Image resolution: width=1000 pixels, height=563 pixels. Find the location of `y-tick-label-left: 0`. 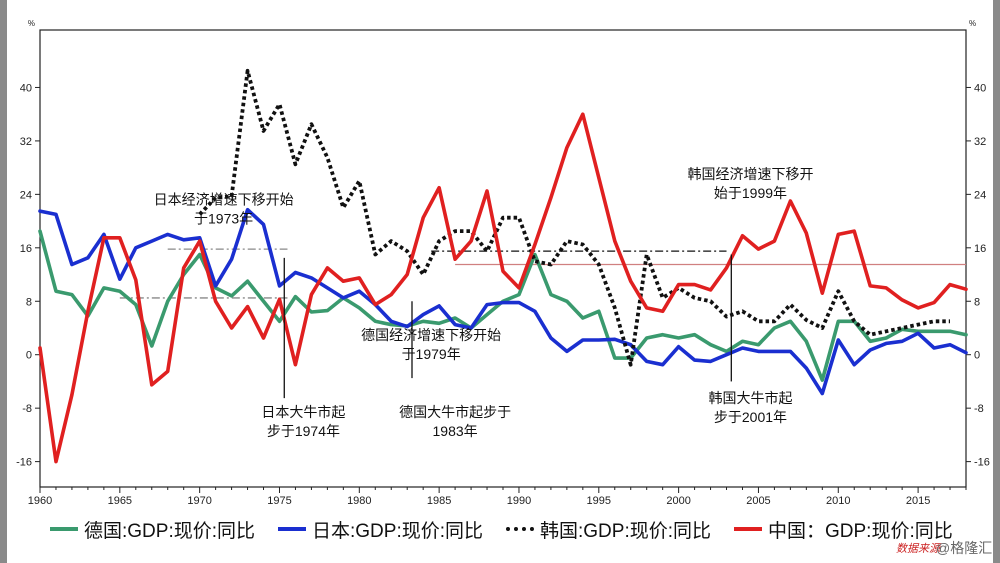

y-tick-label-left: 0 is located at coordinates (29, 356).